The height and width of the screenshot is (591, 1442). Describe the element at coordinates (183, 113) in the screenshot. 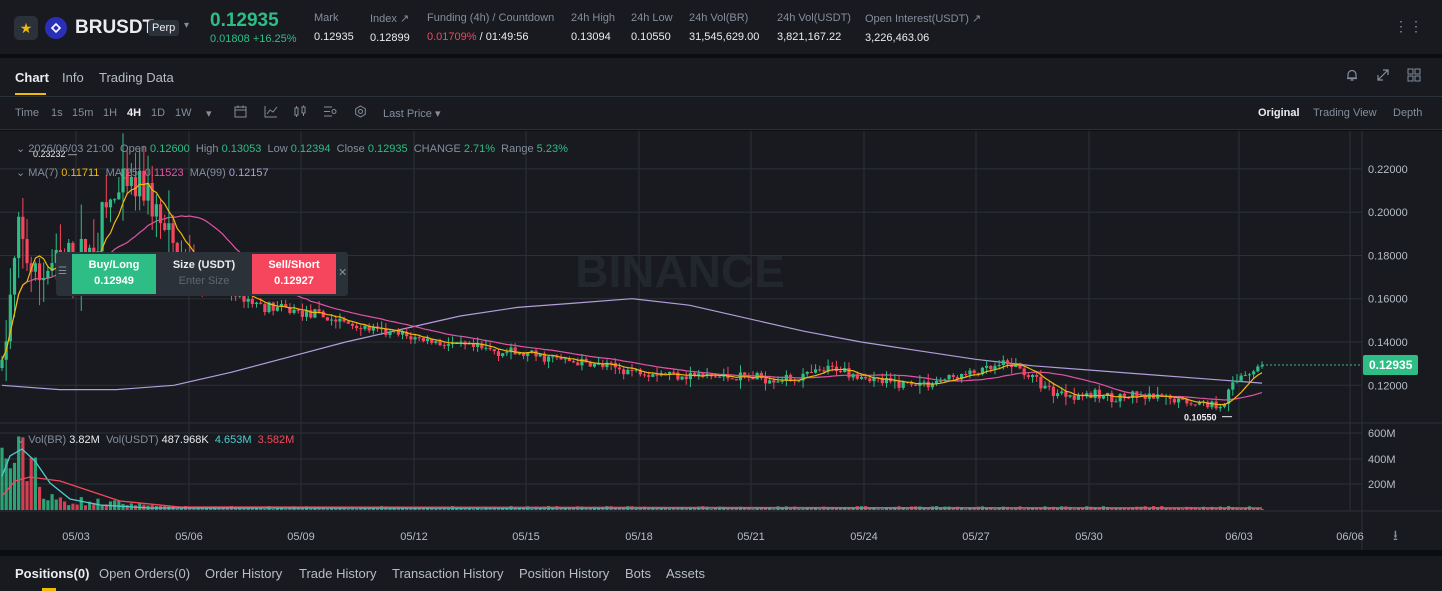

I see `interval-1w: 1W` at that location.